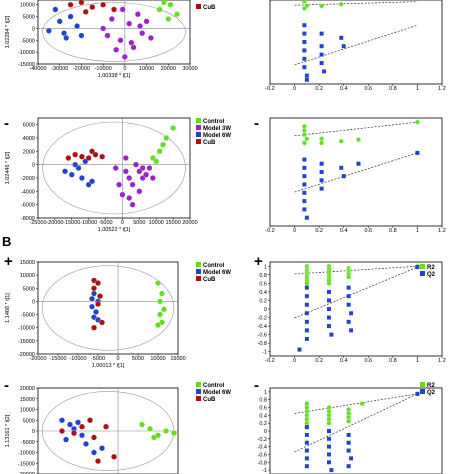 This screenshot has width=474, height=474. Describe the element at coordinates (106, 223) in the screenshot. I see `x-tick-label: -5000` at that location.